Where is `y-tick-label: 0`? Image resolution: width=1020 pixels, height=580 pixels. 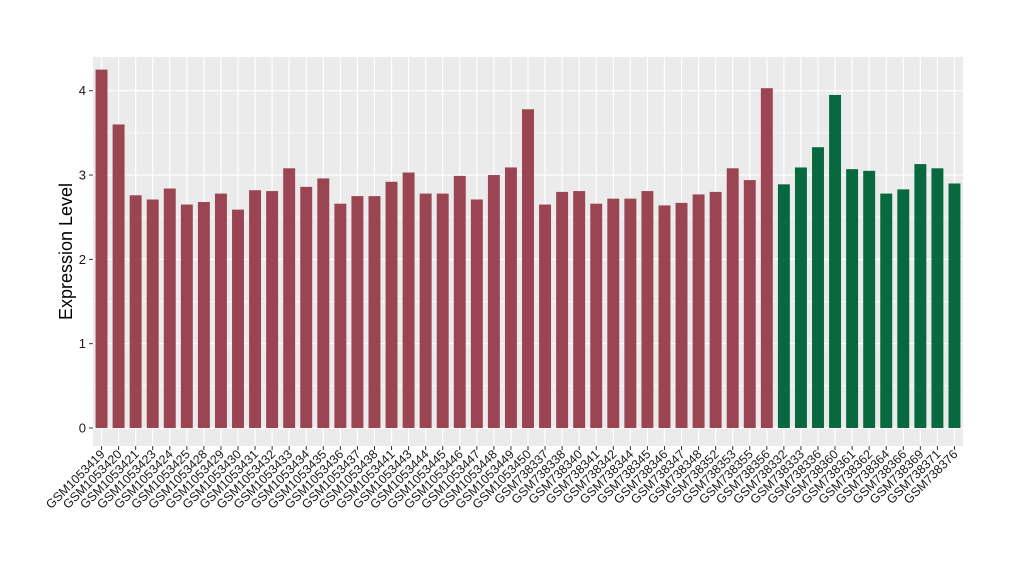 y-tick-label: 0 is located at coordinates (82, 428).